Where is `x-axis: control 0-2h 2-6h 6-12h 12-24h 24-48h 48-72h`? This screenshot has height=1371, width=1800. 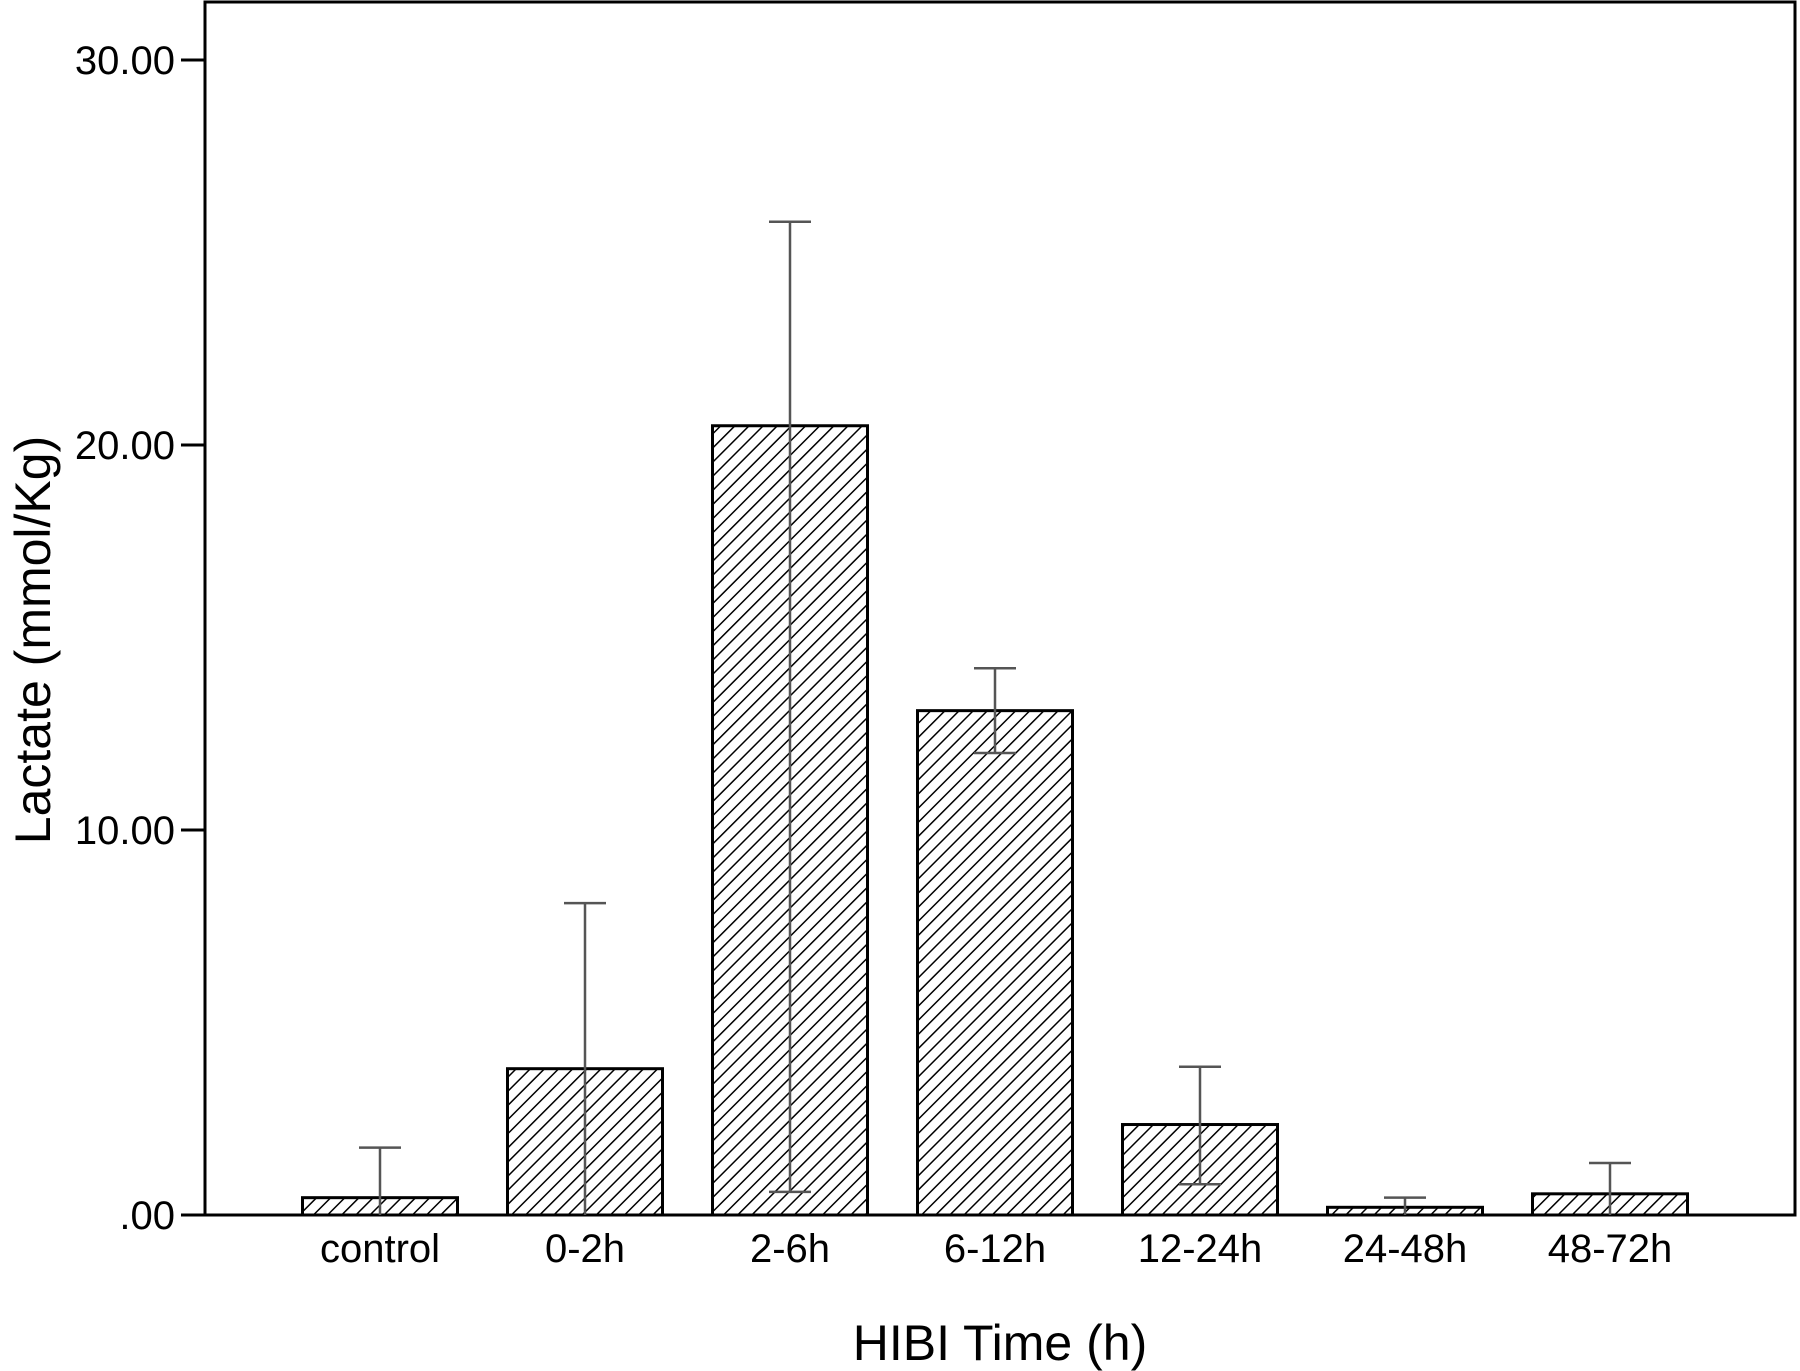 x-axis: control 0-2h 2-6h 6-12h 12-24h 24-48h 48-72h is located at coordinates (996, 1249).